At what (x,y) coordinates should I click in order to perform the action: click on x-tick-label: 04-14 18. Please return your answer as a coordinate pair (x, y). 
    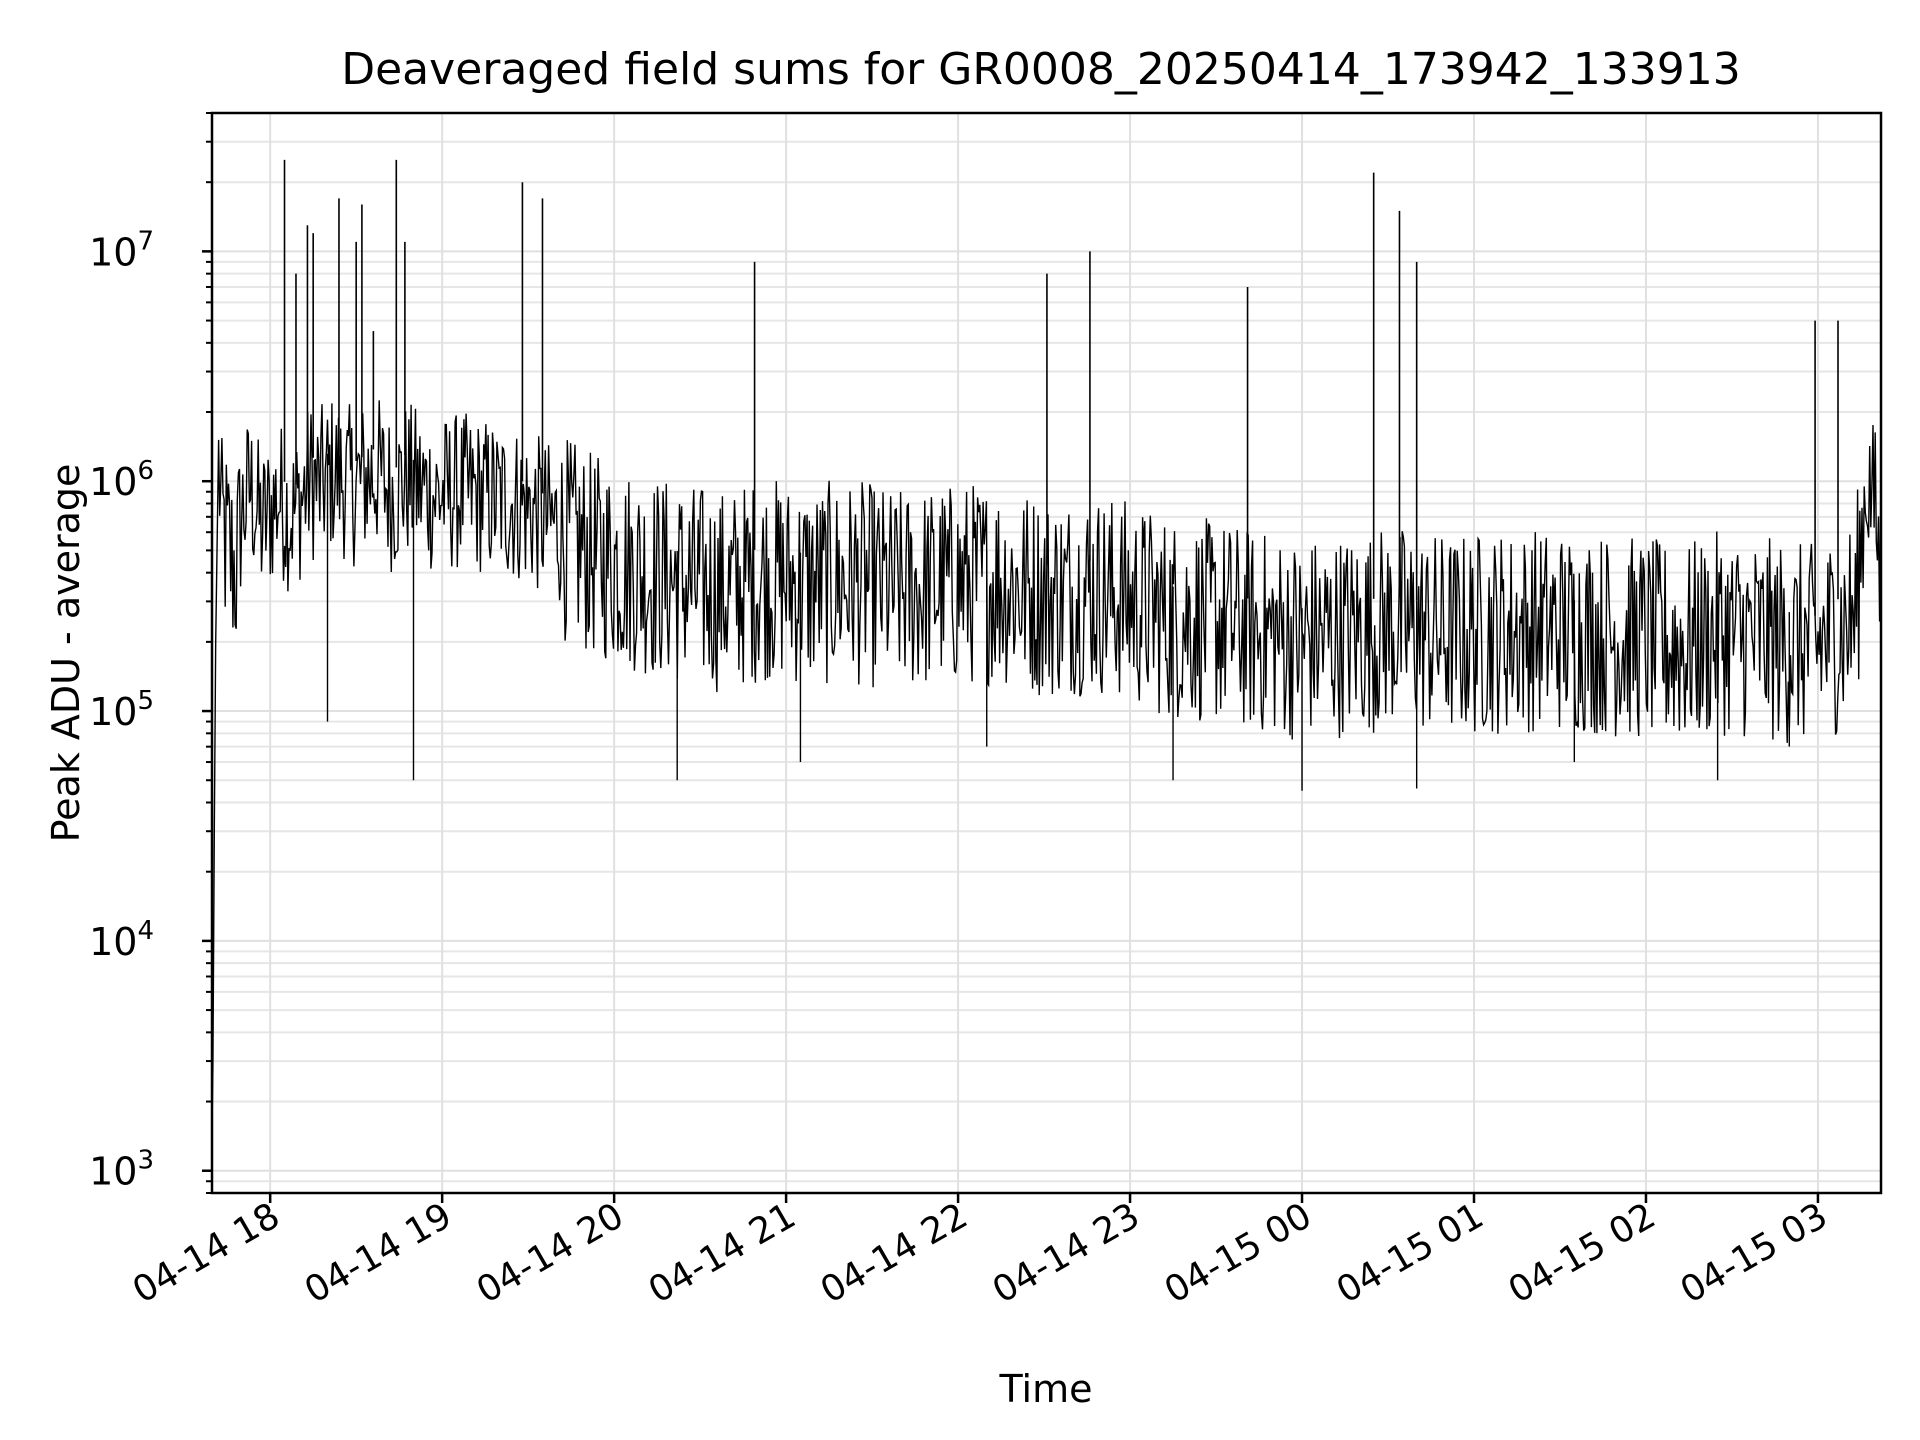
    Looking at the image, I should click on (206, 1253).